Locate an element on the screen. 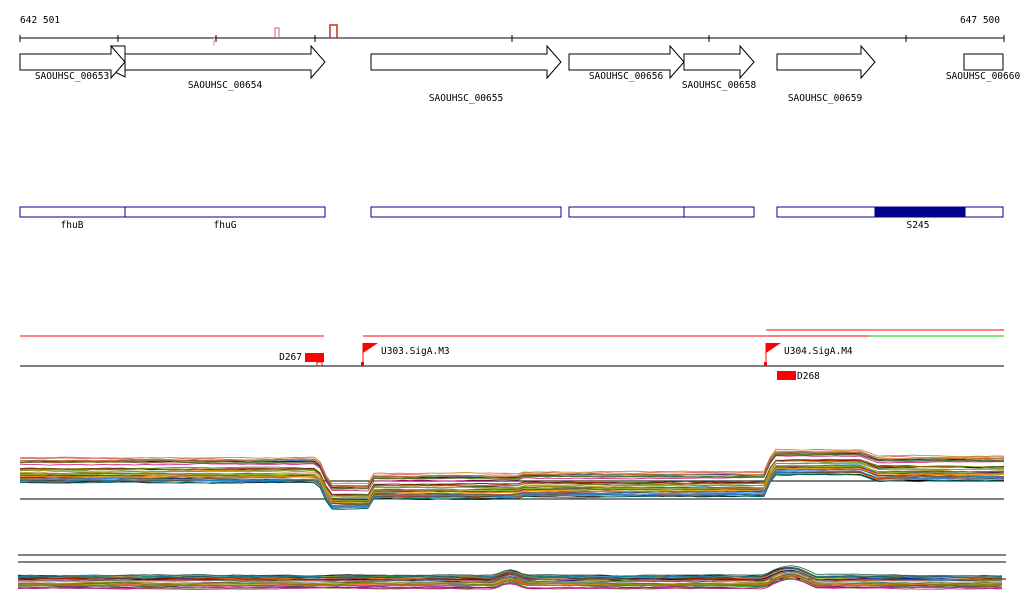  annotation-label: fhuG is located at coordinates (225, 225).